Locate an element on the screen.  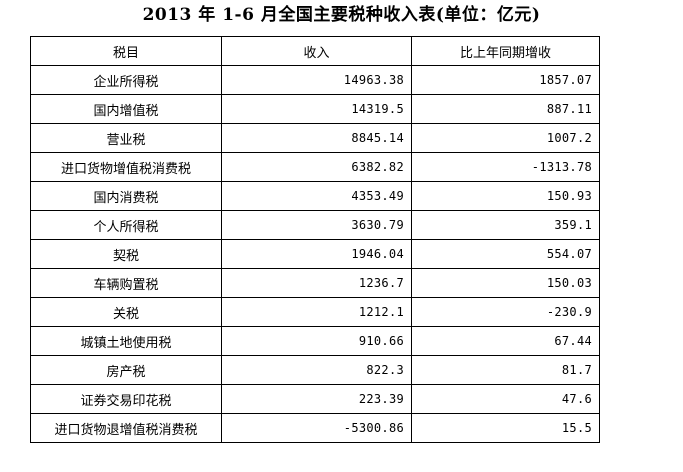
table-row: 企业所得税 14963.38 1857.07 is located at coordinates (315, 80).